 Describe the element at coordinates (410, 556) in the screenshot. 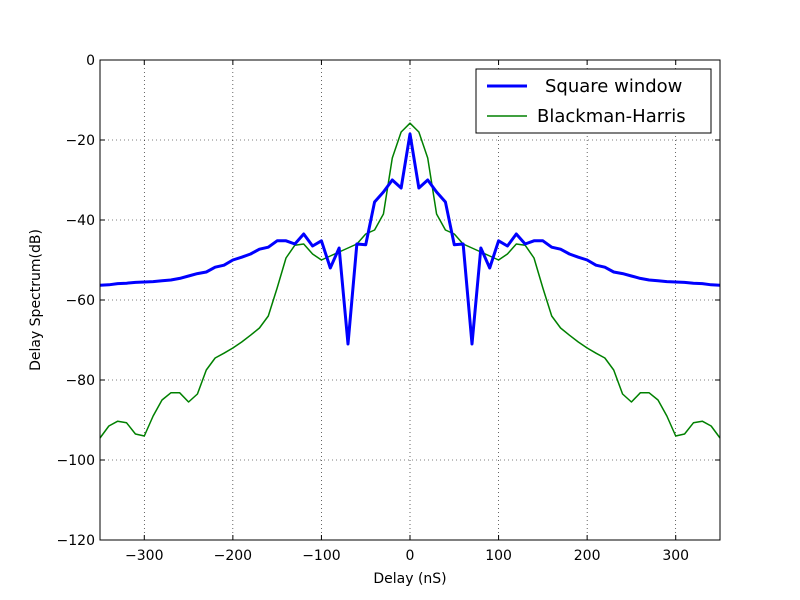

I see `x-tick-label: 0` at that location.